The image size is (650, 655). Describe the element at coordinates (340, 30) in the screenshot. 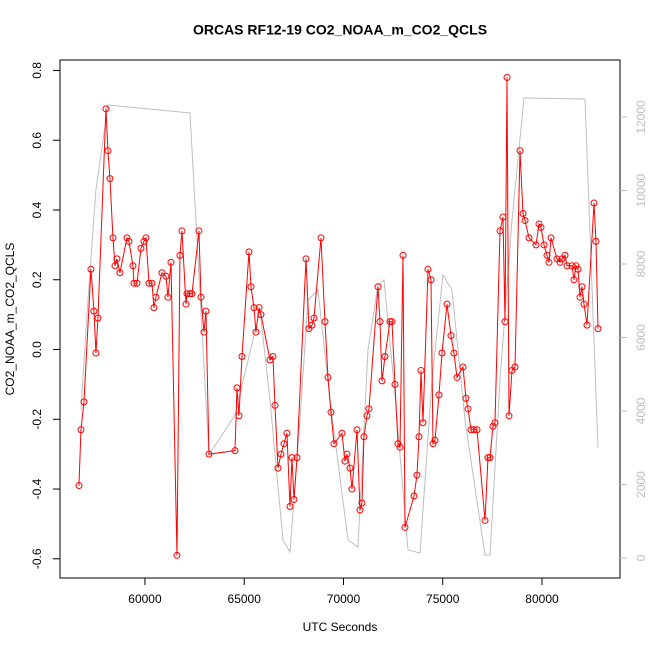

I see `chart-title: ORCAS RF12-19 CO2_NOAA_m_CO2_QCLS` at that location.